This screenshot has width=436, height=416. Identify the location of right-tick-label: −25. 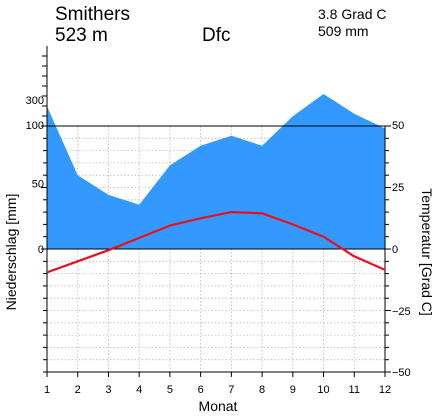
(401, 312).